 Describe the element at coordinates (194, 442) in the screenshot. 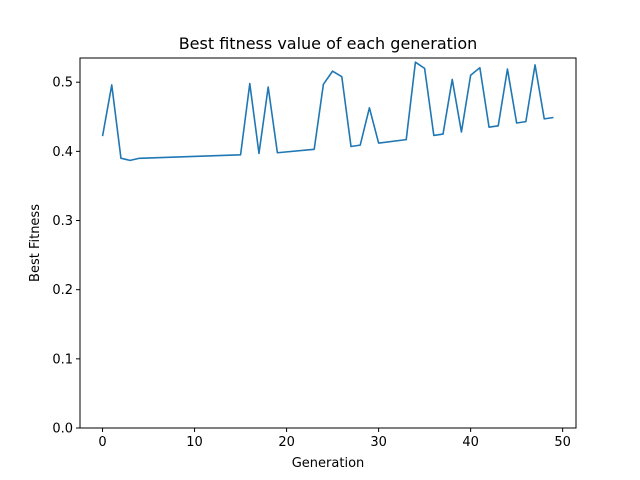

I see `x-tick-label: 10` at that location.